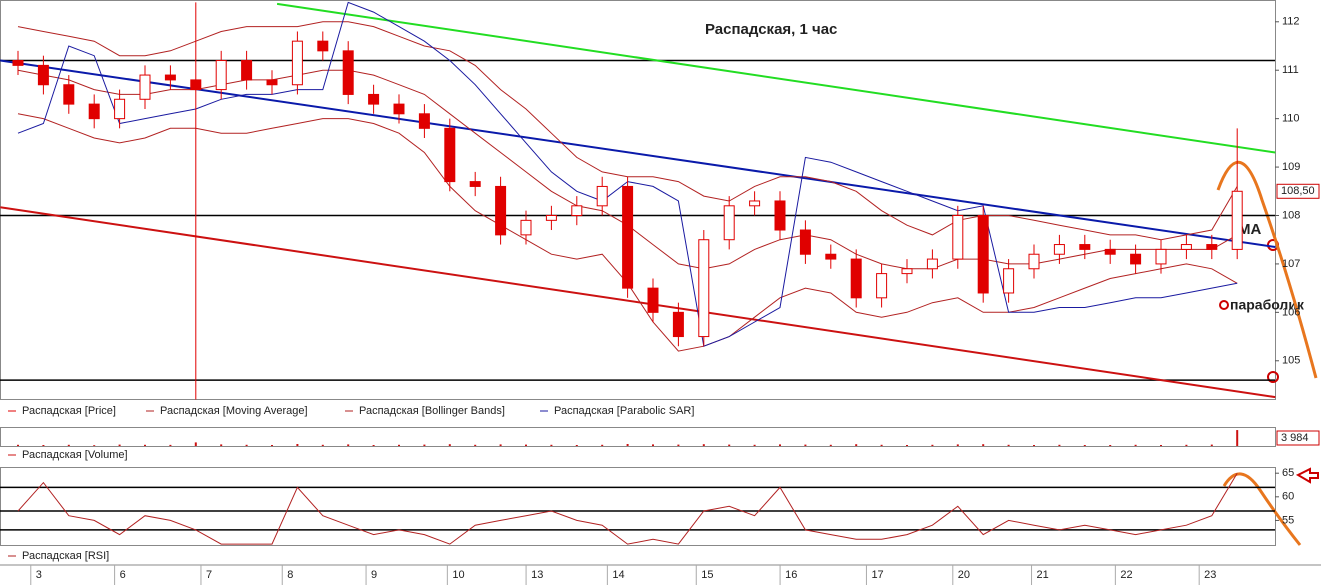 Image resolution: width=1321 pixels, height=585 pixels. Describe the element at coordinates (1043, 575) in the screenshot. I see `x-tick-label: 21` at that location.